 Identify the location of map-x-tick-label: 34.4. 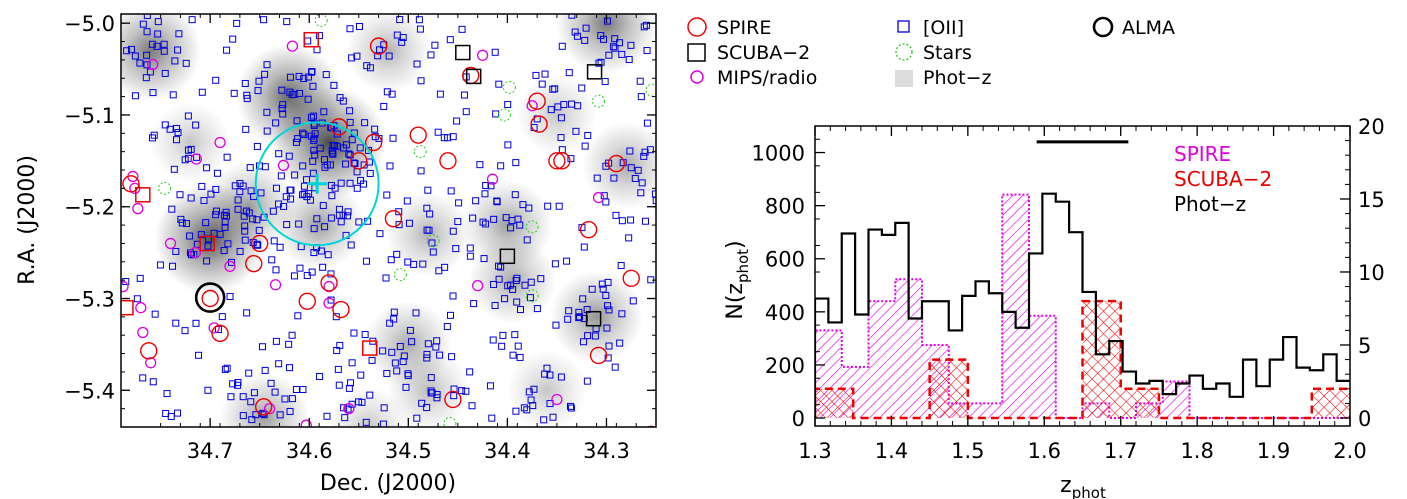
(507, 451).